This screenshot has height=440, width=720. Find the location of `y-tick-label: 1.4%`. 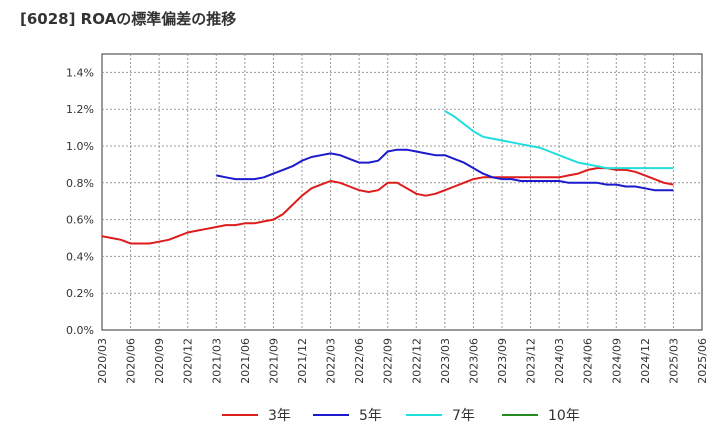

y-tick-label: 1.4% is located at coordinates (80, 72).